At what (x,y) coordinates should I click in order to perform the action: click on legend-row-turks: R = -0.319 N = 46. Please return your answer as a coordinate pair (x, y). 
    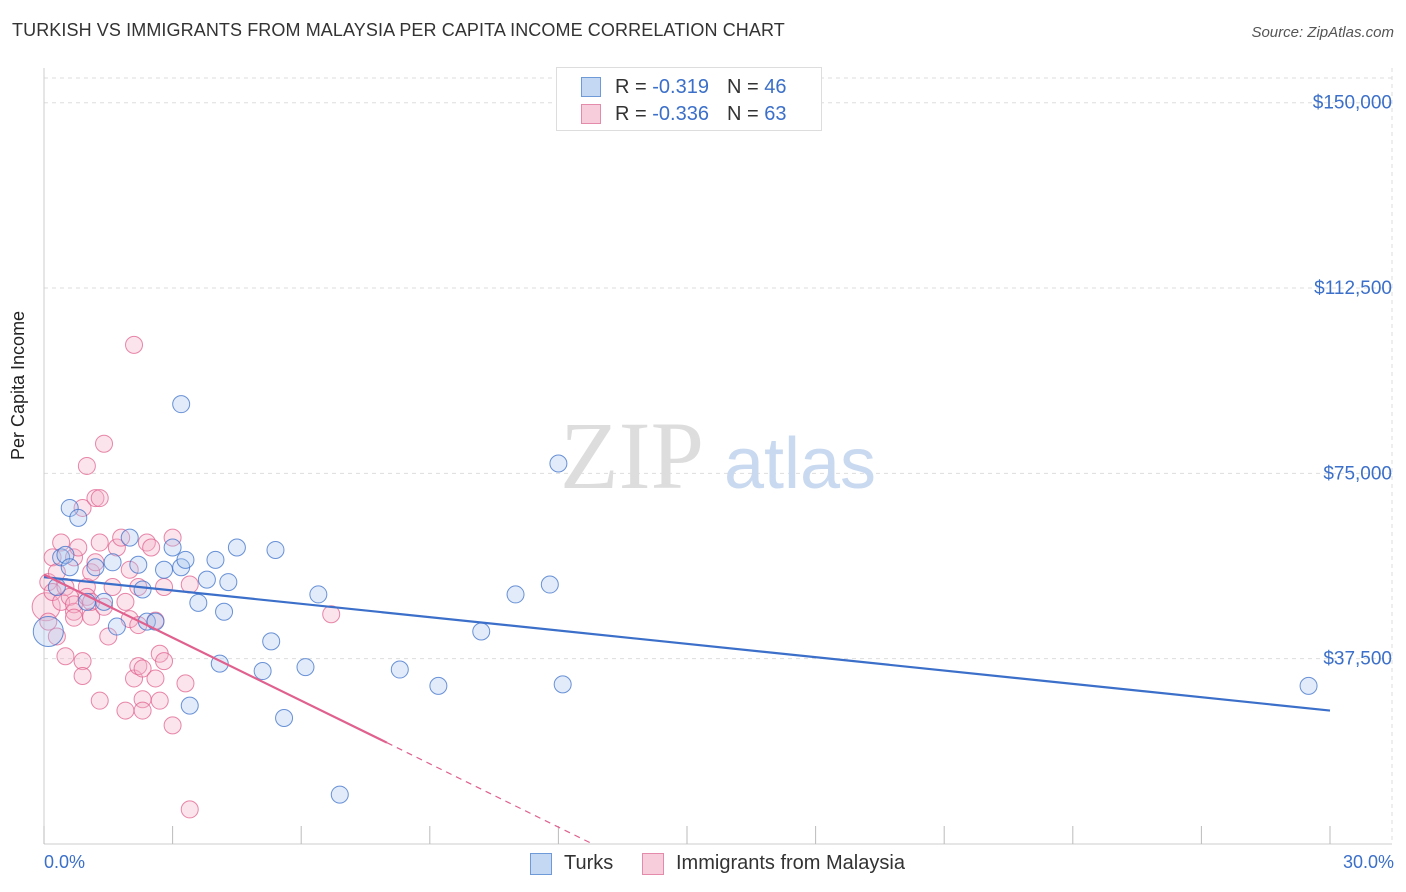
    Looking at the image, I should click on (683, 87).